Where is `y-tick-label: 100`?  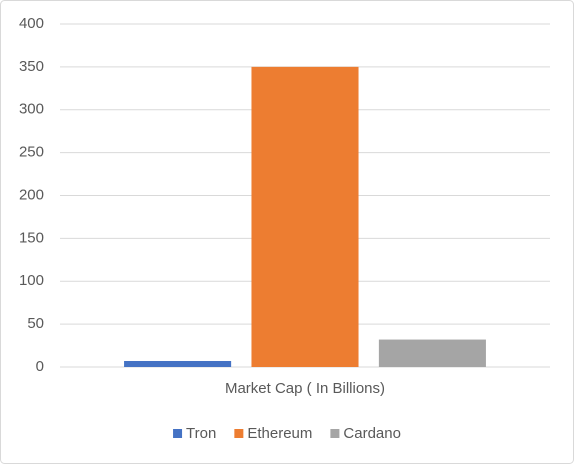
y-tick-label: 100 is located at coordinates (31, 280).